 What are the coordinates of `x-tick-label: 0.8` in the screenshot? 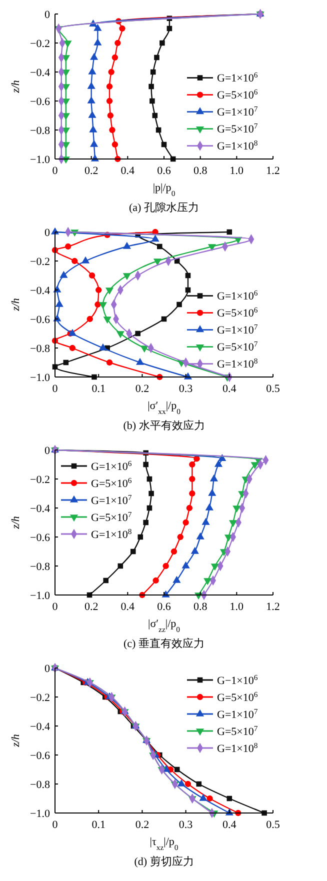 It's located at (200, 607).